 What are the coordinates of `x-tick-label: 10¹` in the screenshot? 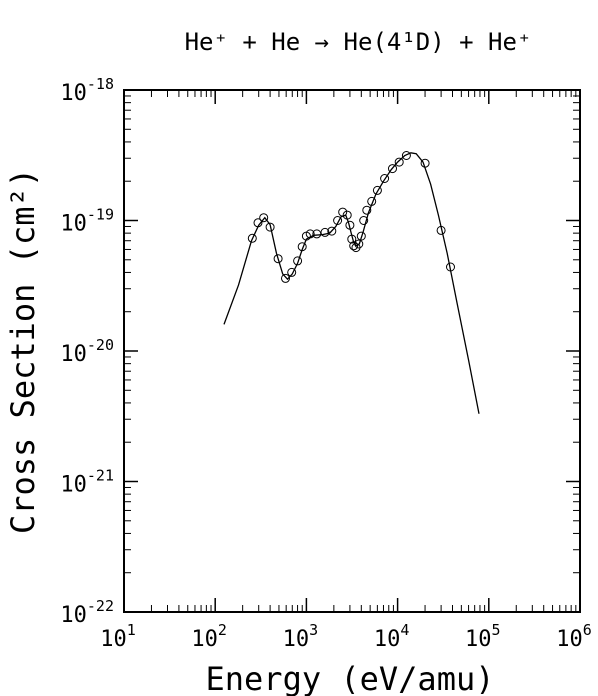 It's located at (118, 636).